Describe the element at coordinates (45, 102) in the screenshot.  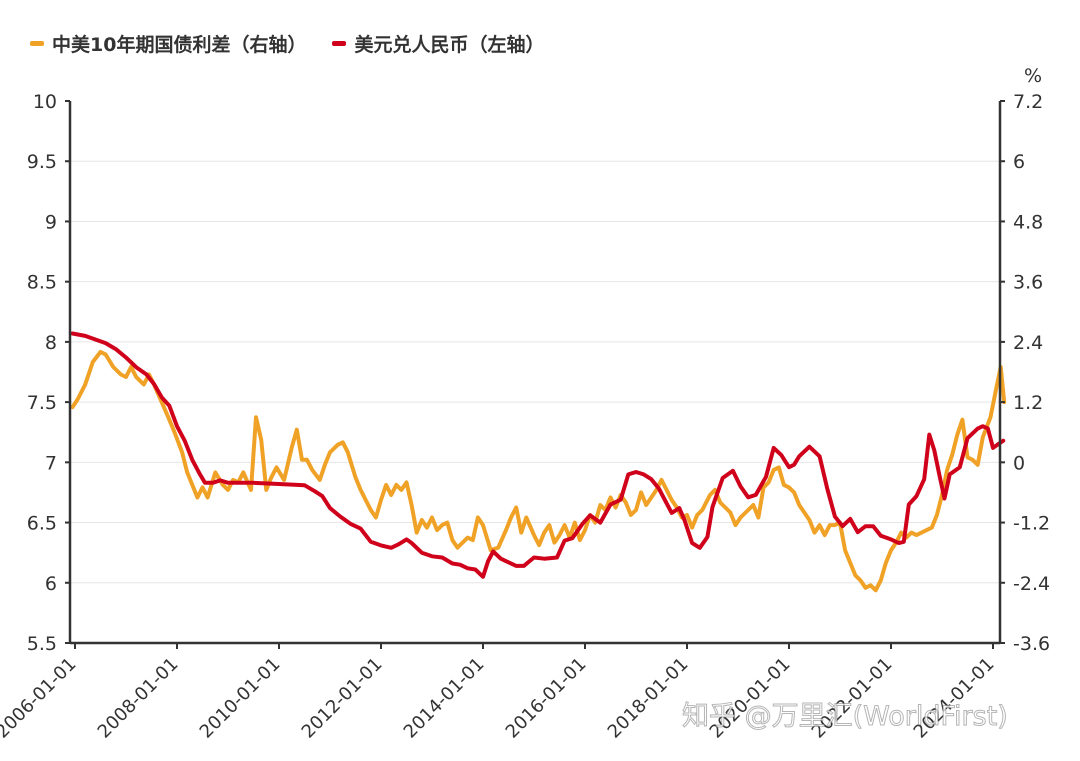
I see `y-left-tick-label: 10` at that location.